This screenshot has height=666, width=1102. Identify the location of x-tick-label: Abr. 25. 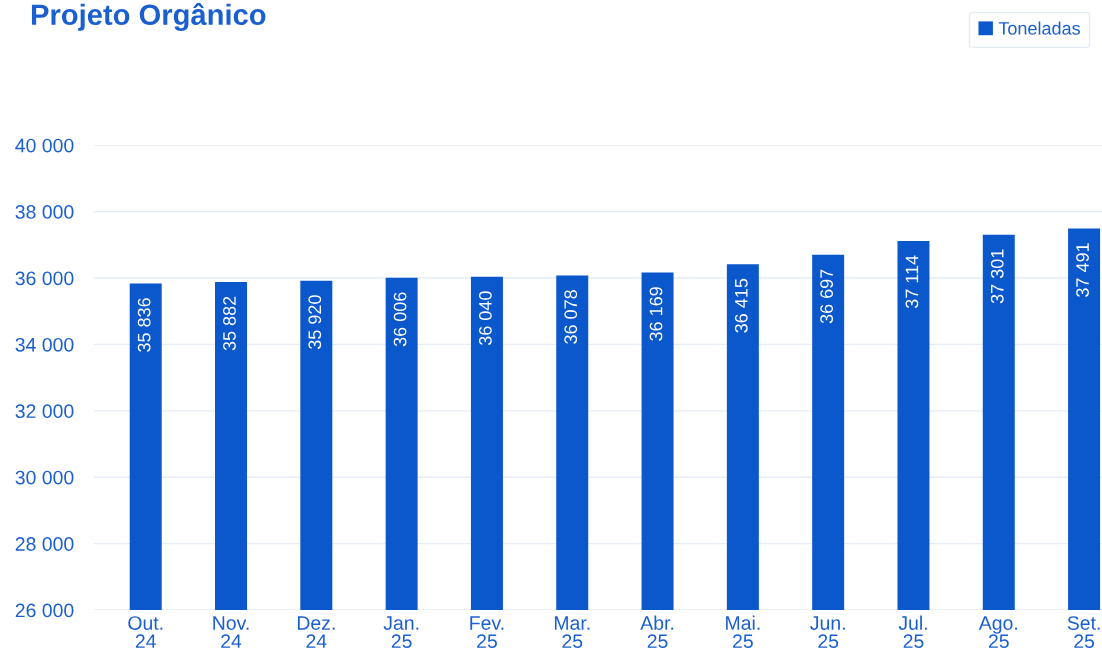
(657, 632).